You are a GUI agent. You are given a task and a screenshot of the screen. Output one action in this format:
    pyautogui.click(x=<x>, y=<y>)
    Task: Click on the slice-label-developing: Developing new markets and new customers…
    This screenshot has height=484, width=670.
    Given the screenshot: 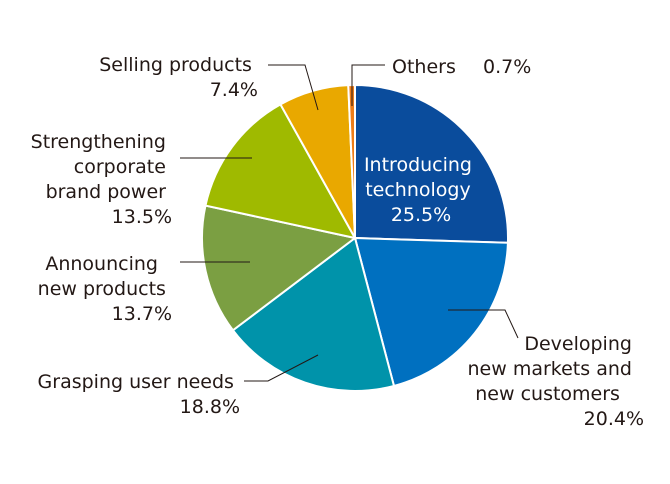 What is the action you would take?
    pyautogui.click(x=556, y=381)
    